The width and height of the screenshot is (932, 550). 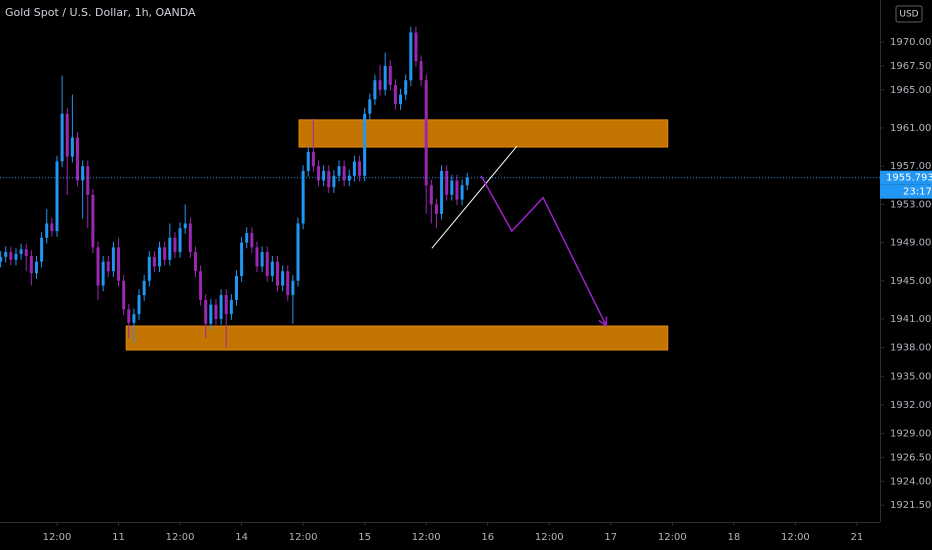 What do you see at coordinates (911, 319) in the screenshot?
I see `y-tick-label: 1941.000` at bounding box center [911, 319].